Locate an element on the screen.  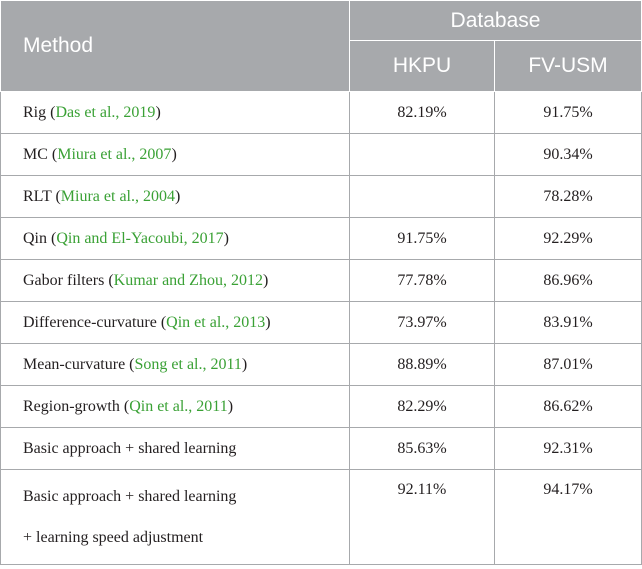
citation-link: Kumar and Zhou, 2012 is located at coordinates (188, 280).